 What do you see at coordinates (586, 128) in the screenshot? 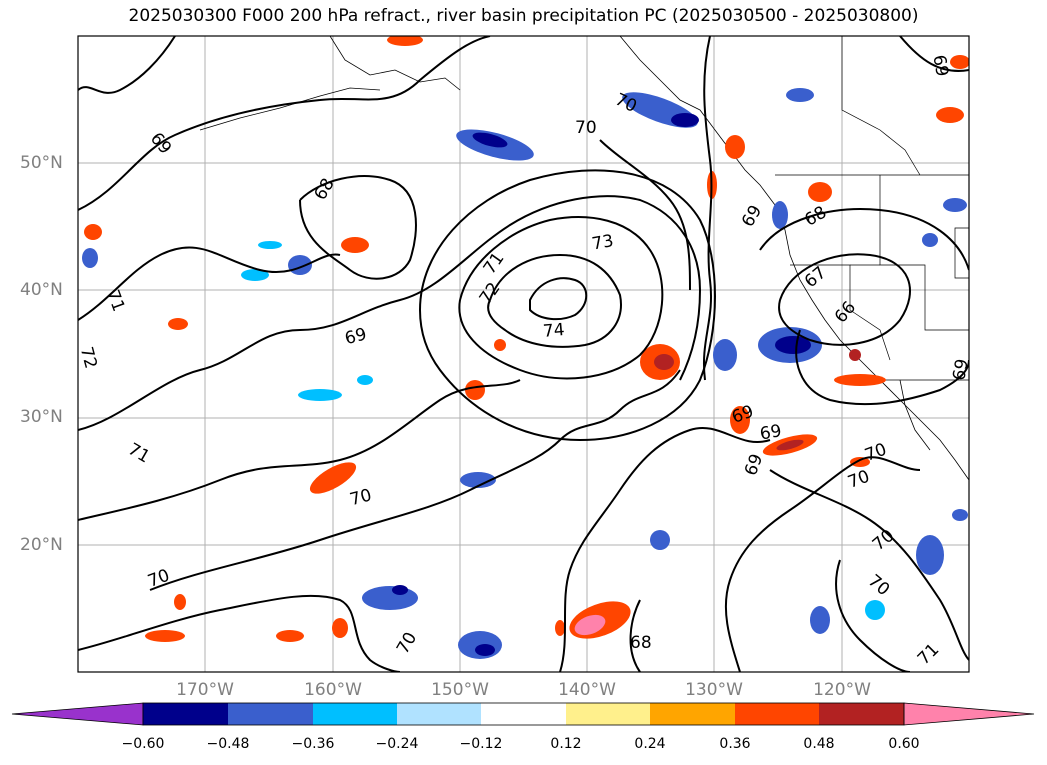
I see `contour-label: 70` at bounding box center [586, 128].